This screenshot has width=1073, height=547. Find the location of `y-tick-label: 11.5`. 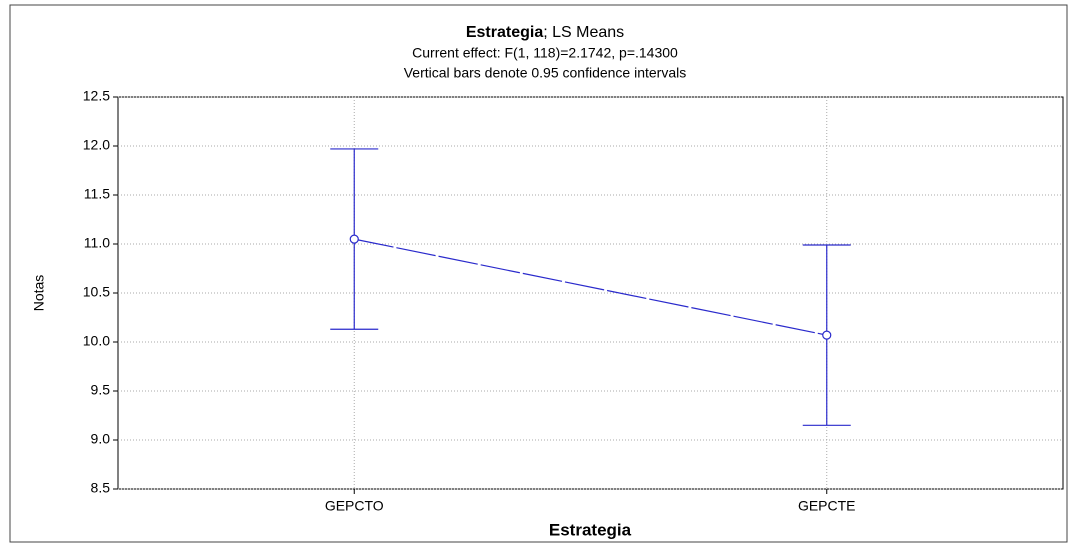

y-tick-label: 11.5 is located at coordinates (97, 194).